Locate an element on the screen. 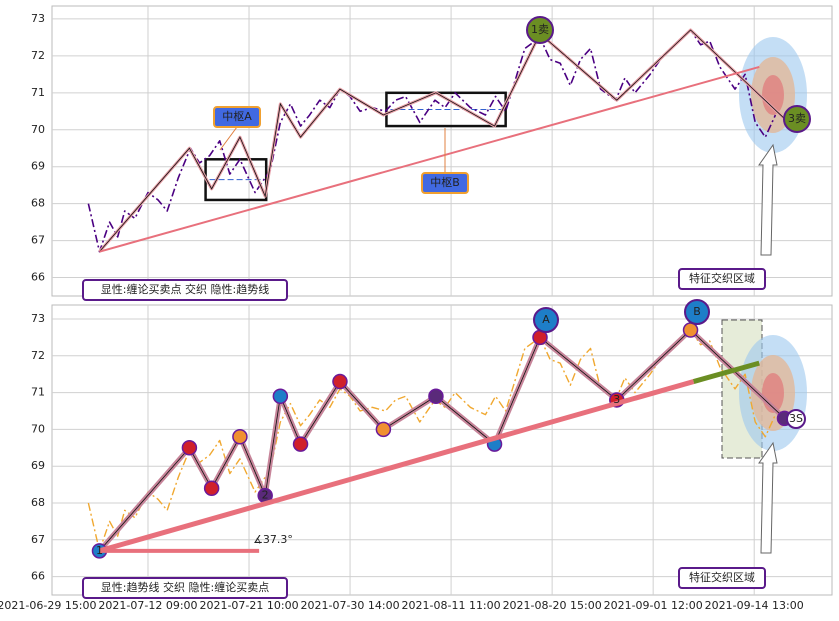  pivot-label: 中枢A is located at coordinates (237, 116).